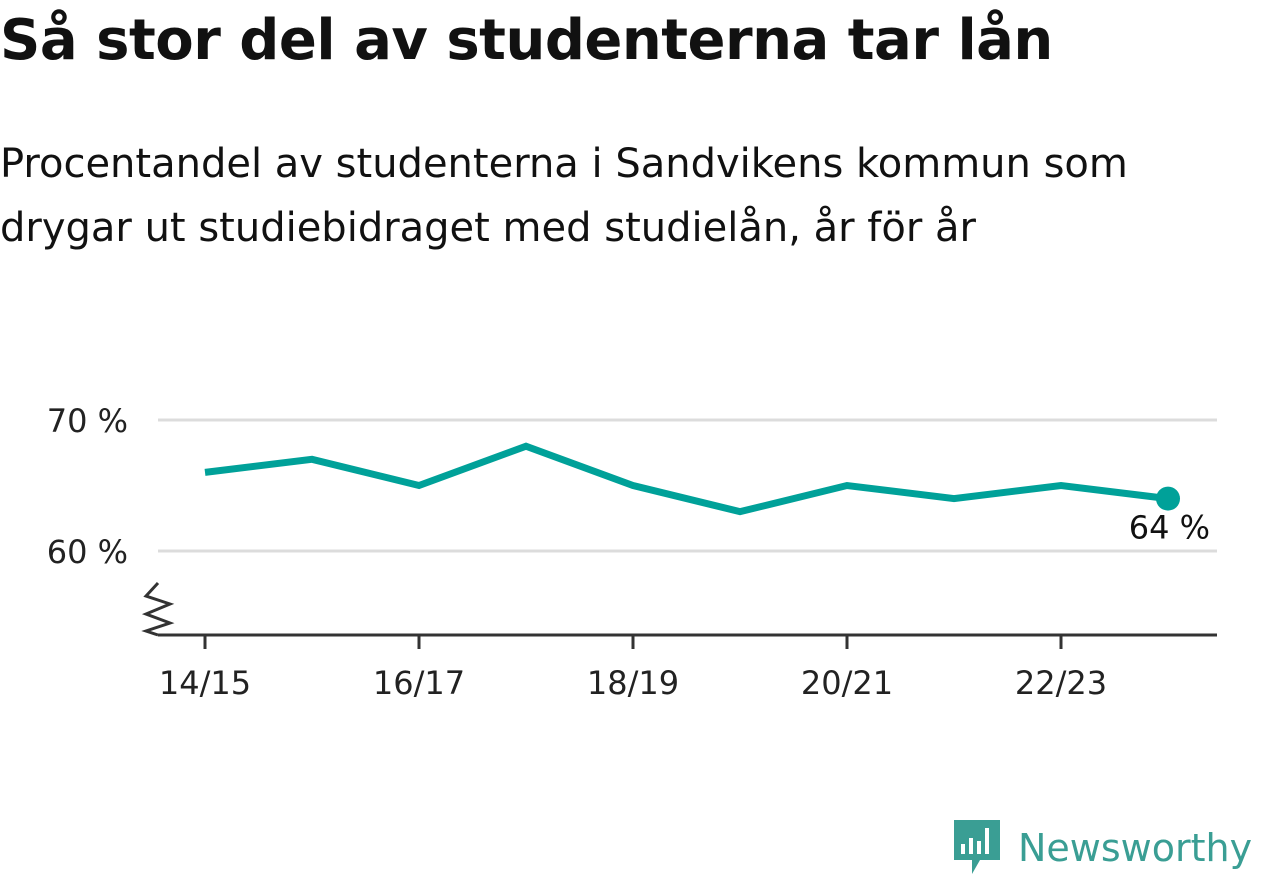 The width and height of the screenshot is (1262, 879). I want to click on x-tick-label: 16/17, so click(419, 683).